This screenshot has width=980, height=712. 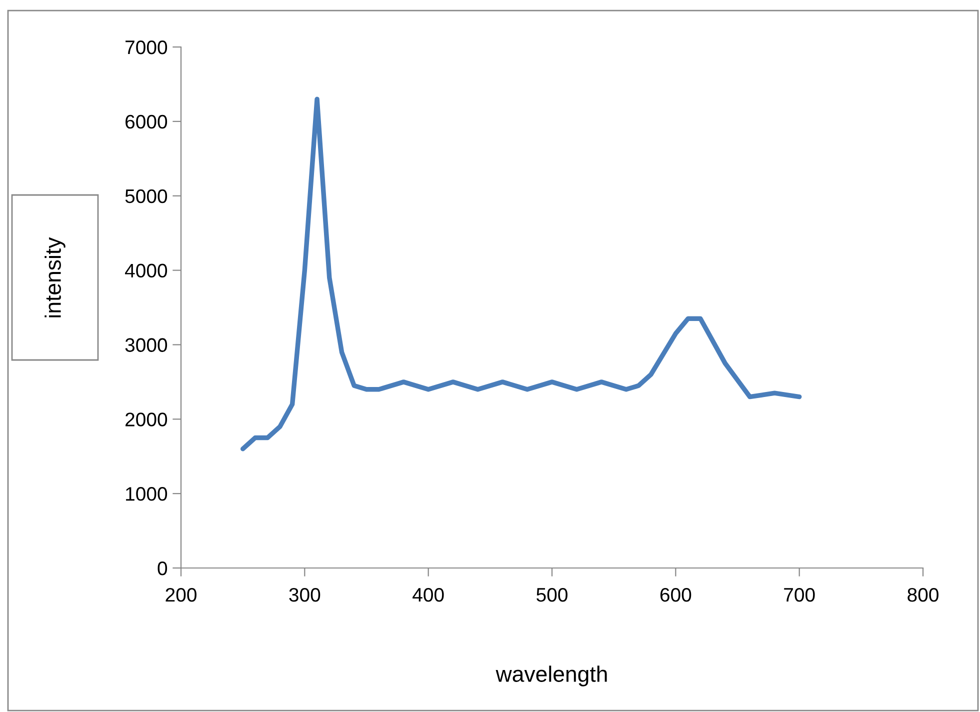 I want to click on y-tick-label: 5000, so click(x=146, y=196).